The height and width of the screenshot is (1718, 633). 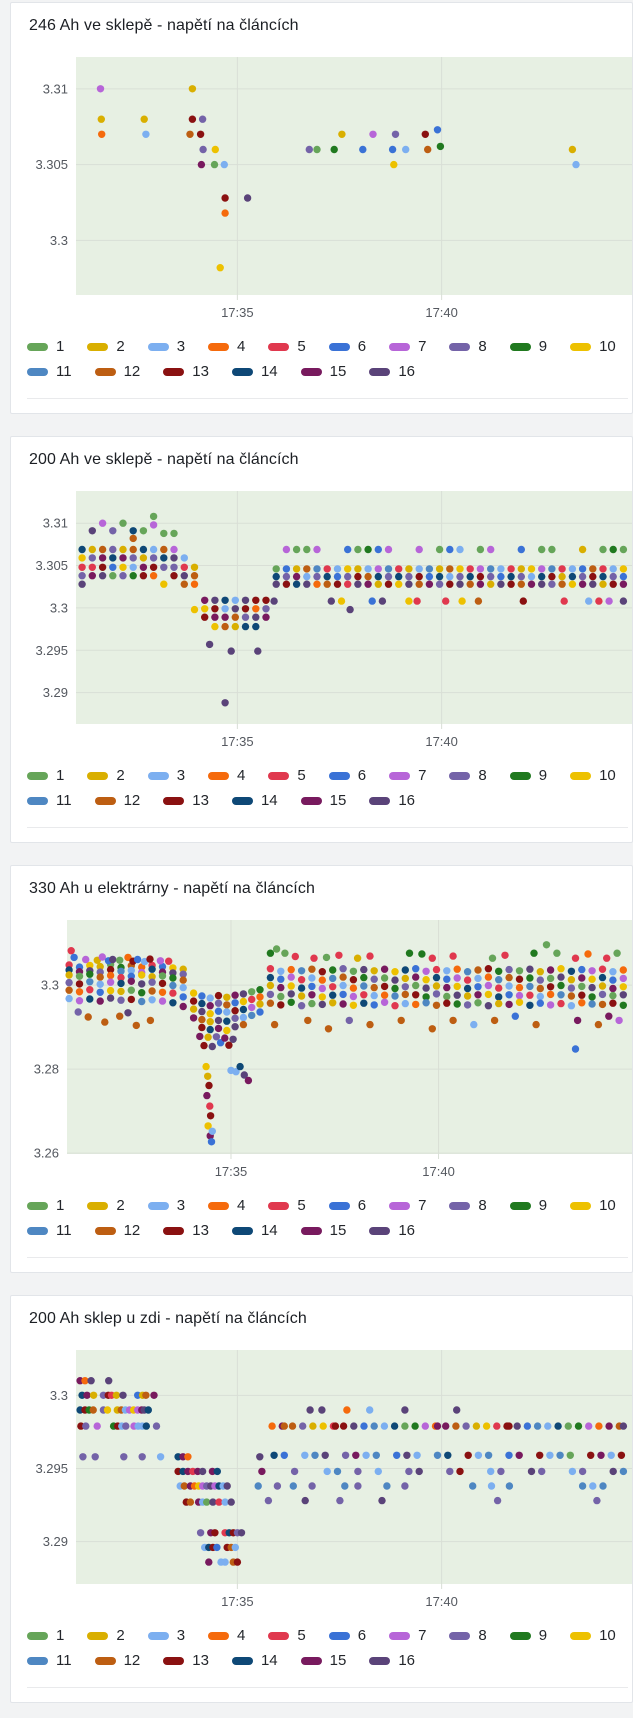 What do you see at coordinates (172, 888) in the screenshot?
I see `panel-title: 330 Ah u elektrárny - napětí na článcích` at bounding box center [172, 888].